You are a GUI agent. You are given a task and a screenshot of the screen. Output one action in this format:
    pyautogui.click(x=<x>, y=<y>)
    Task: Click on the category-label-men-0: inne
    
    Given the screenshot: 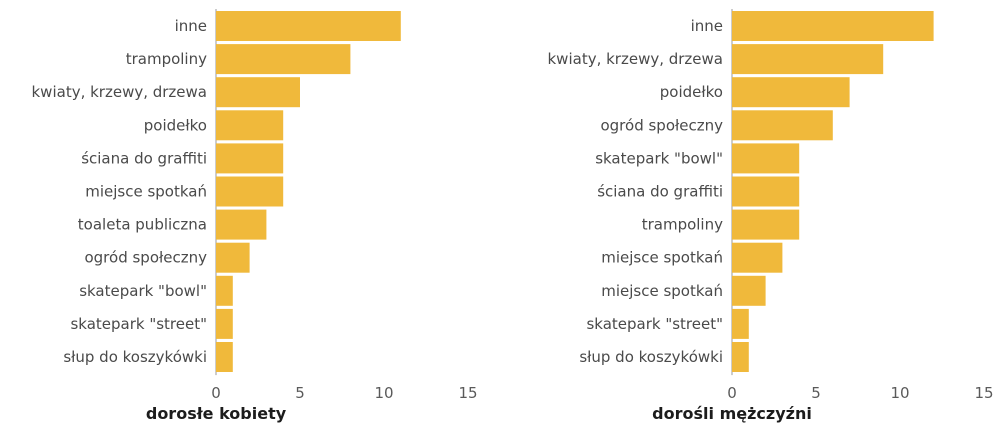 What is the action you would take?
    pyautogui.click(x=707, y=26)
    